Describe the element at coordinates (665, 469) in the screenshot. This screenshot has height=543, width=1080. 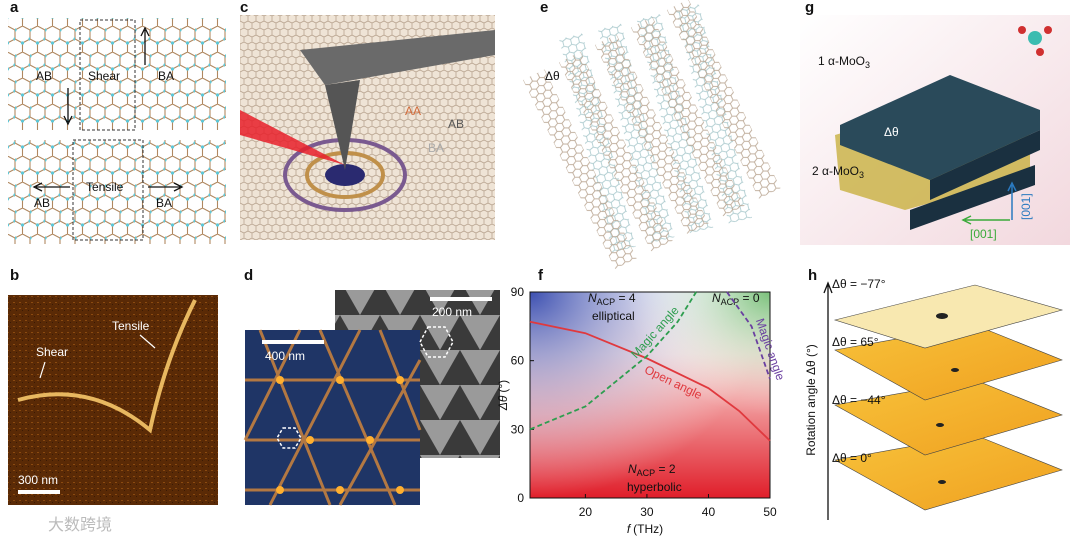
I see `text: = 2` at that location.